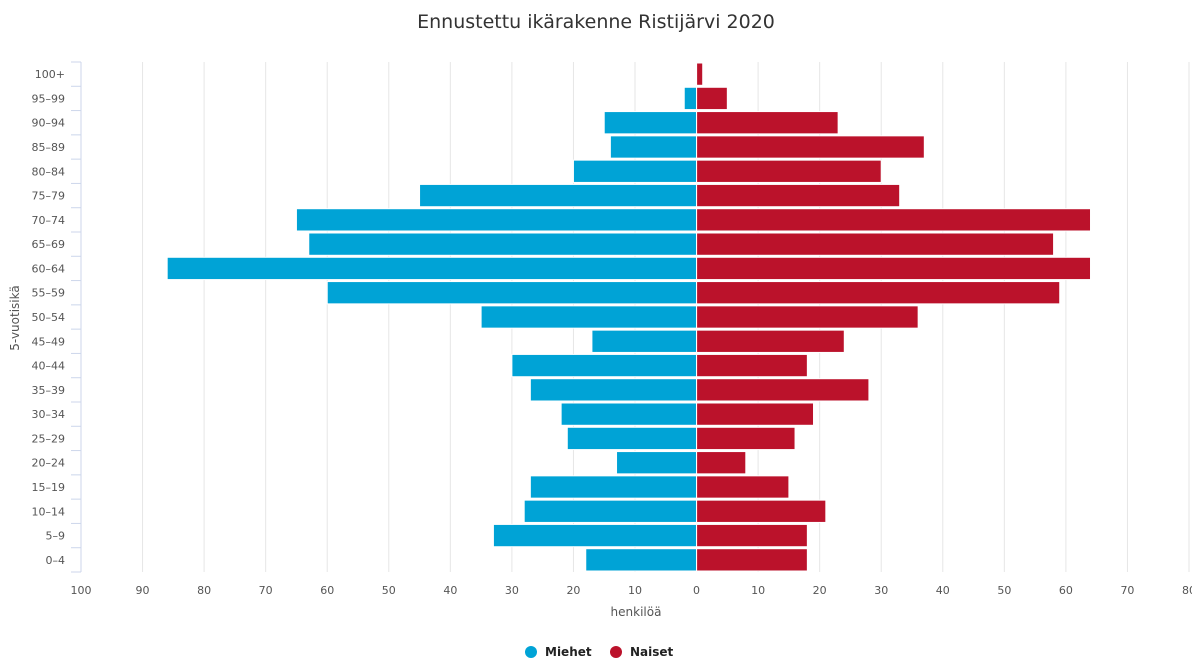 The image size is (1192, 662). I want to click on legend: Miehet Naiset, so click(599, 652).